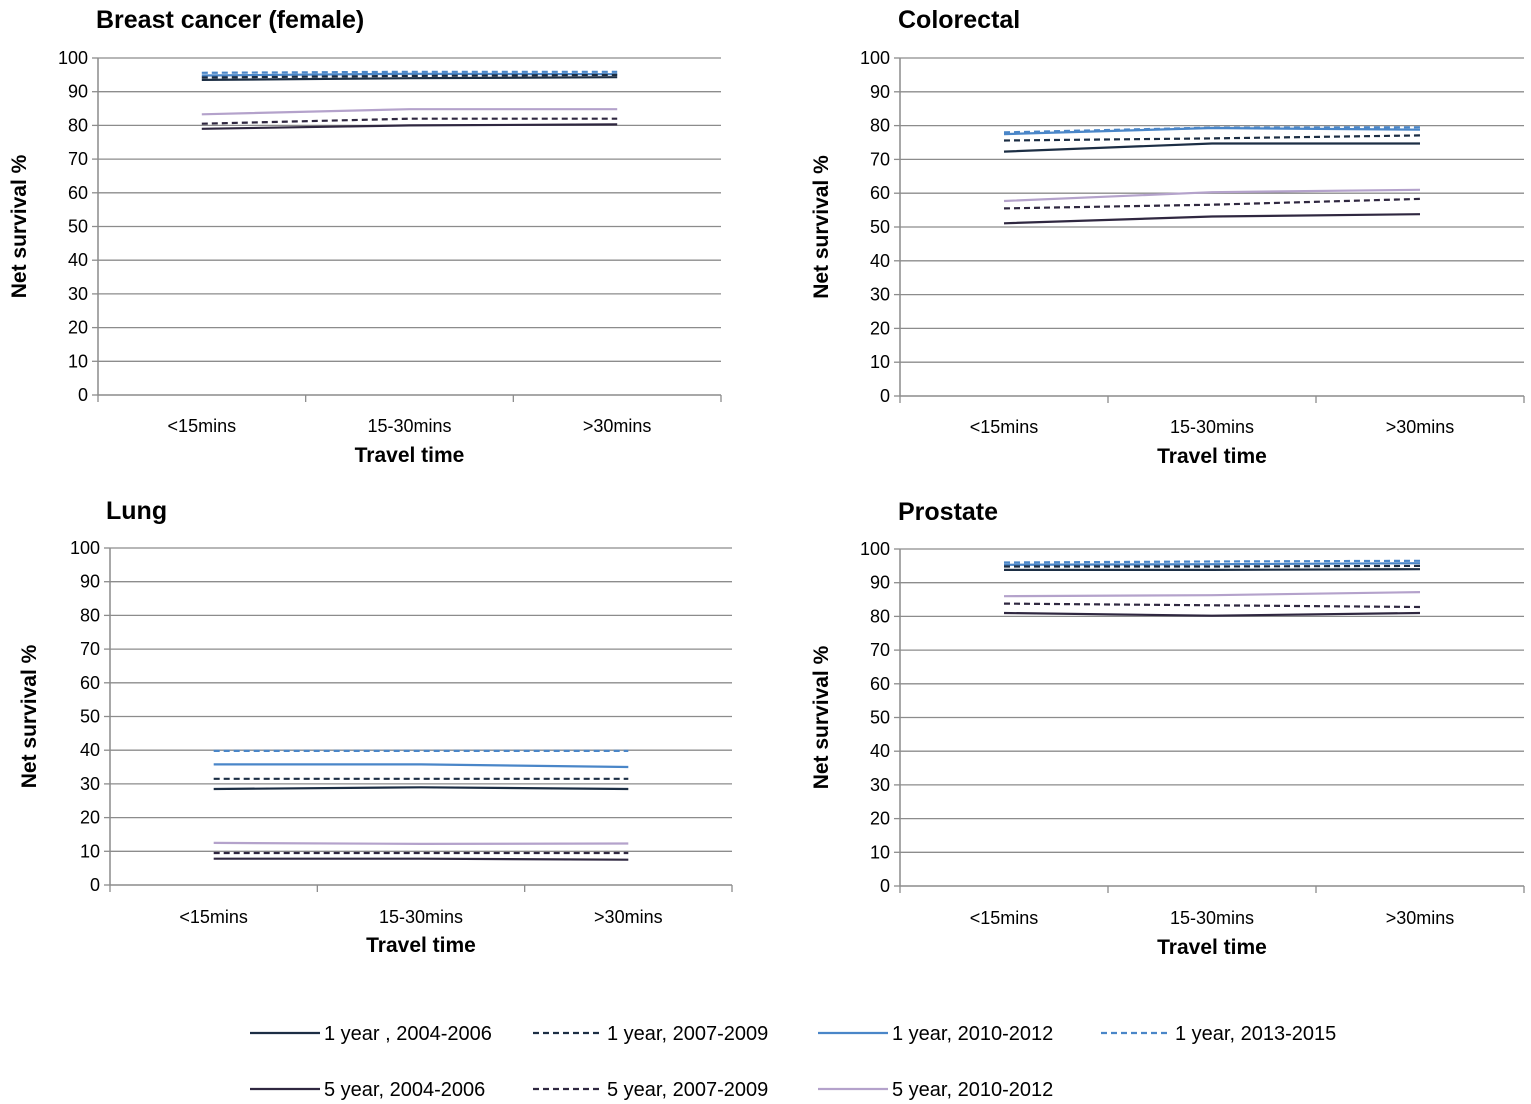  Describe the element at coordinates (687, 1034) in the screenshot. I see `legend-label: 1 year, 2007-2009` at that location.